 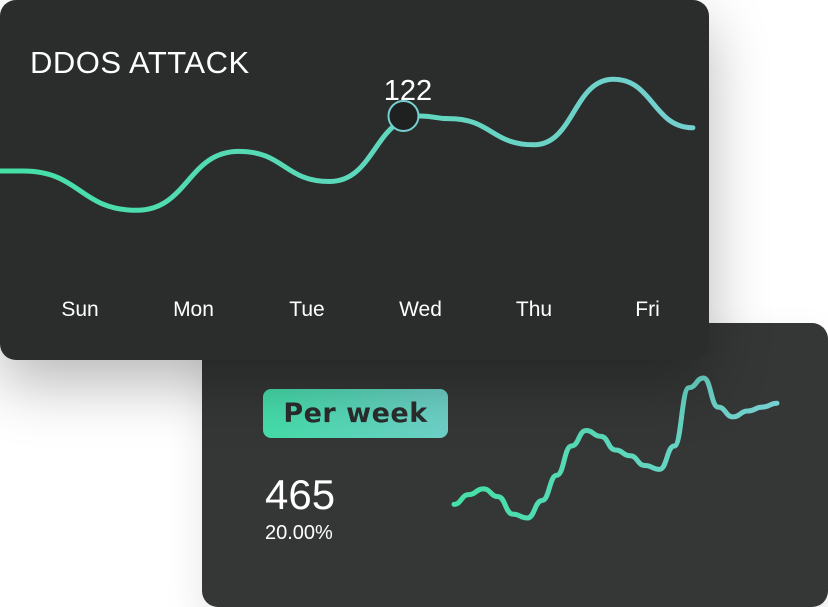 I want to click on per-week-series-line, so click(x=615, y=448).